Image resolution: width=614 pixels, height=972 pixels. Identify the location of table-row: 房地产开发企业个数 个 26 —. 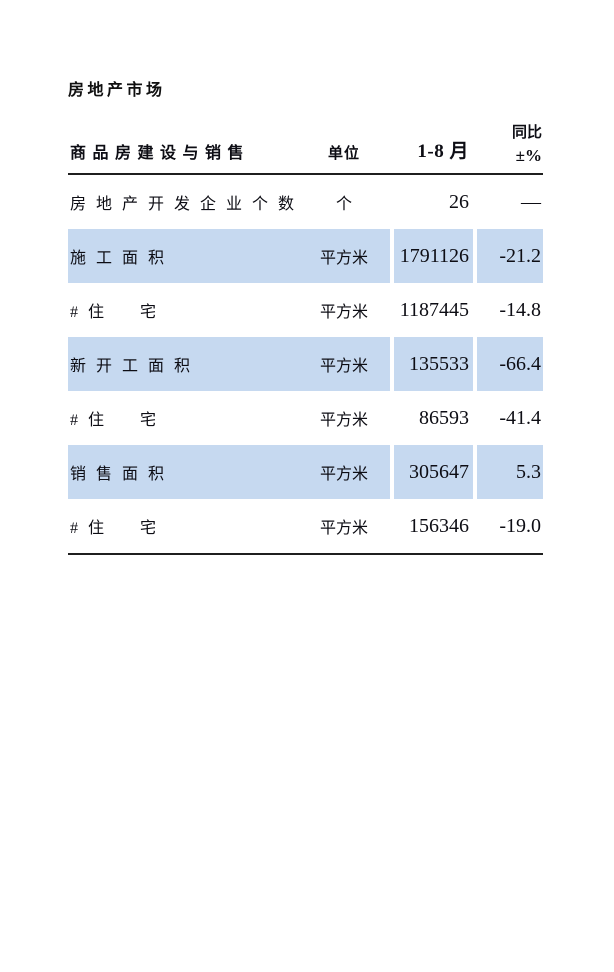
(305, 202).